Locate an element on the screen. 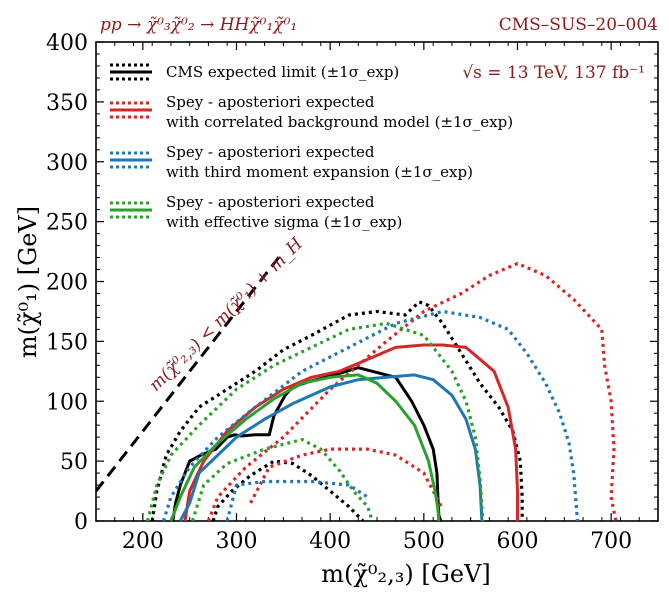 This screenshot has height=608, width=669. x-tick-label: 200 is located at coordinates (143, 541).